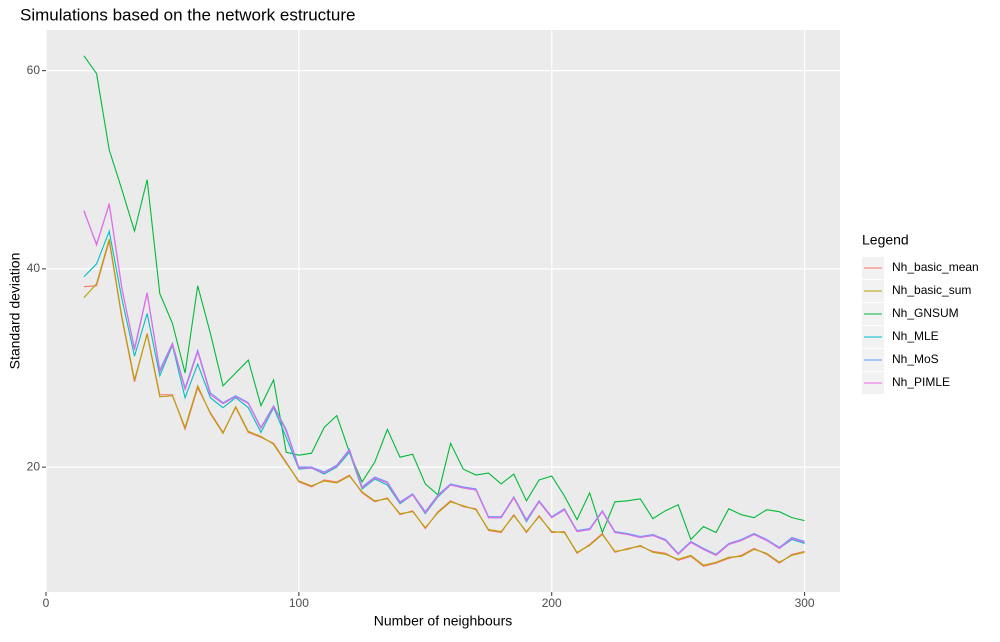  What do you see at coordinates (34, 466) in the screenshot?
I see `y-tick-label: 20` at bounding box center [34, 466].